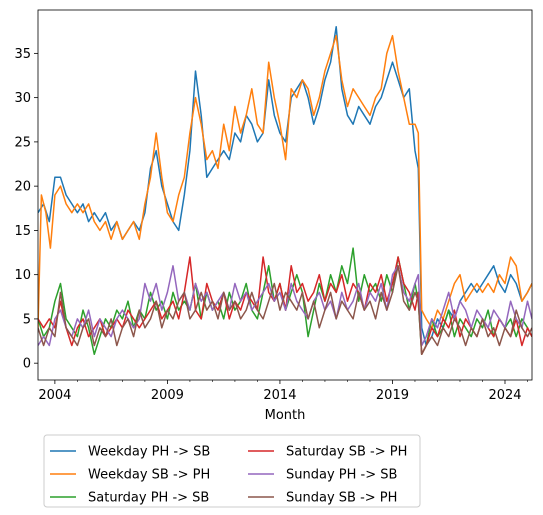 The width and height of the screenshot is (543, 515). Describe the element at coordinates (22, 98) in the screenshot. I see `y-tick-label: 30` at that location.